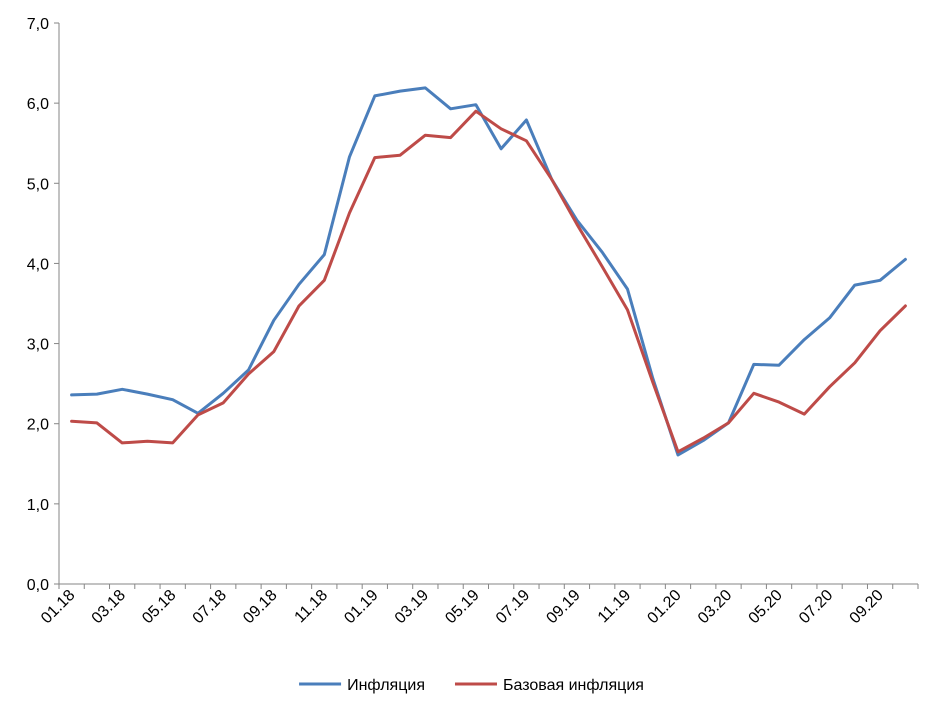 Image resolution: width=943 pixels, height=714 pixels. Describe the element at coordinates (615, 607) in the screenshot. I see `x-tick-label: 11.19` at that location.